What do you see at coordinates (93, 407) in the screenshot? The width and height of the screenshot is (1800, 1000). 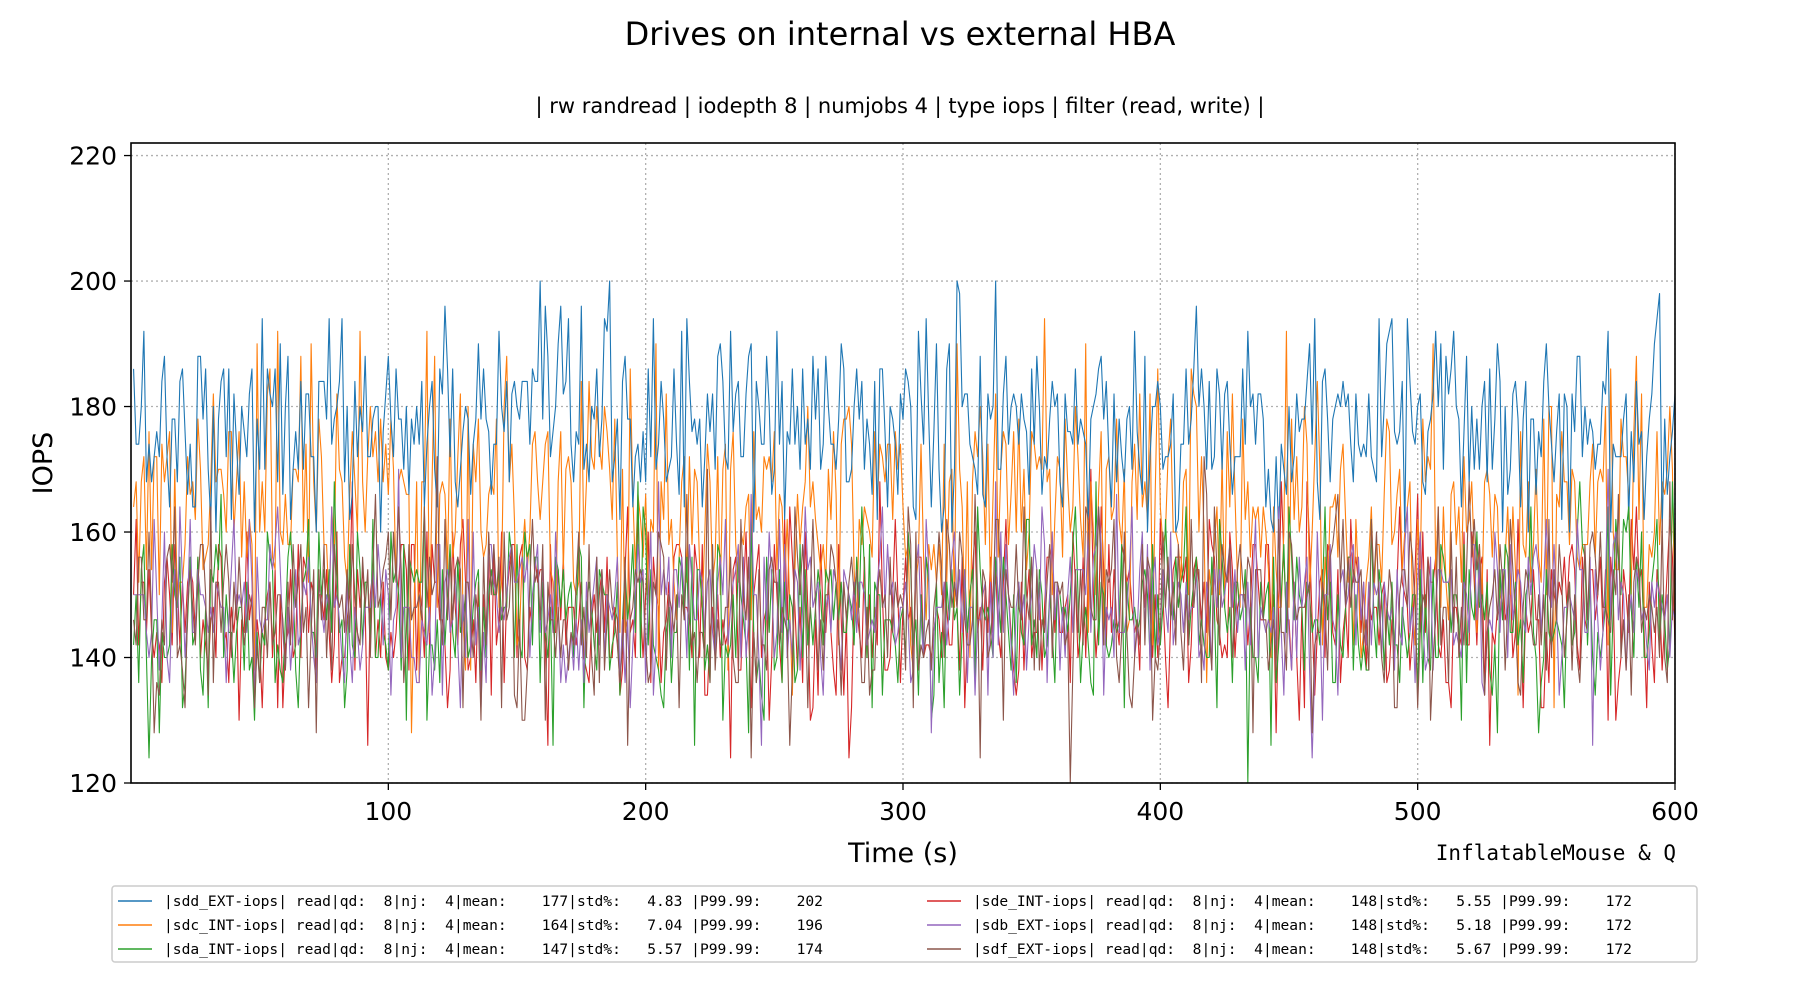 I see `y-tick-label: 180` at bounding box center [93, 407].